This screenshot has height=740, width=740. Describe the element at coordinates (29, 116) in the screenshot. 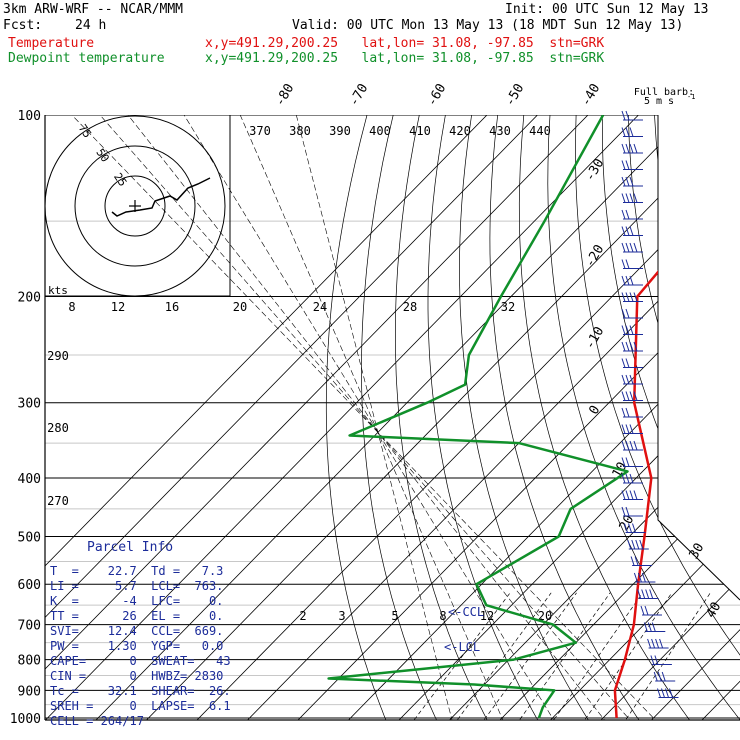

I see `pressure-tick-label: 100` at that location.